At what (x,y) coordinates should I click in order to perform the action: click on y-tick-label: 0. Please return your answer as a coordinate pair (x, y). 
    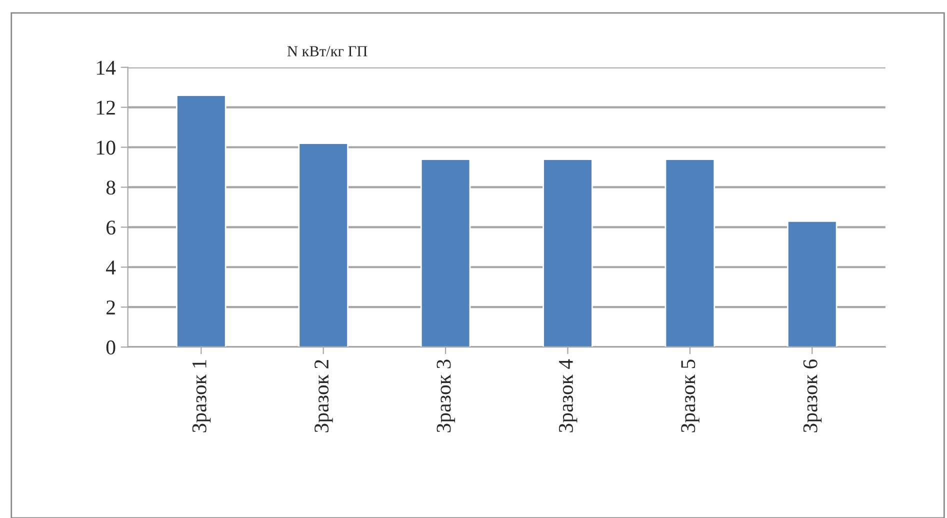
    Looking at the image, I should click on (111, 347).